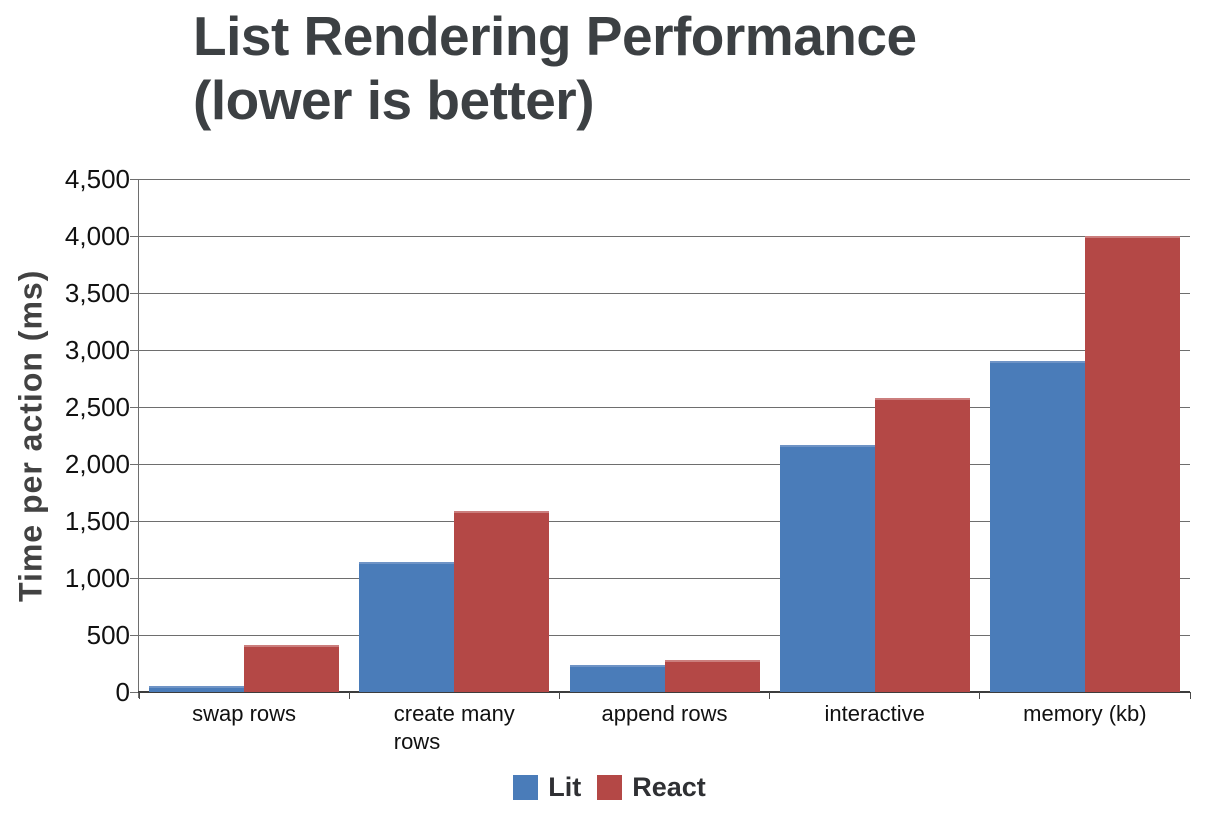 The height and width of the screenshot is (820, 1219). What do you see at coordinates (526, 787) in the screenshot?
I see `legend-swatch-lit` at bounding box center [526, 787].